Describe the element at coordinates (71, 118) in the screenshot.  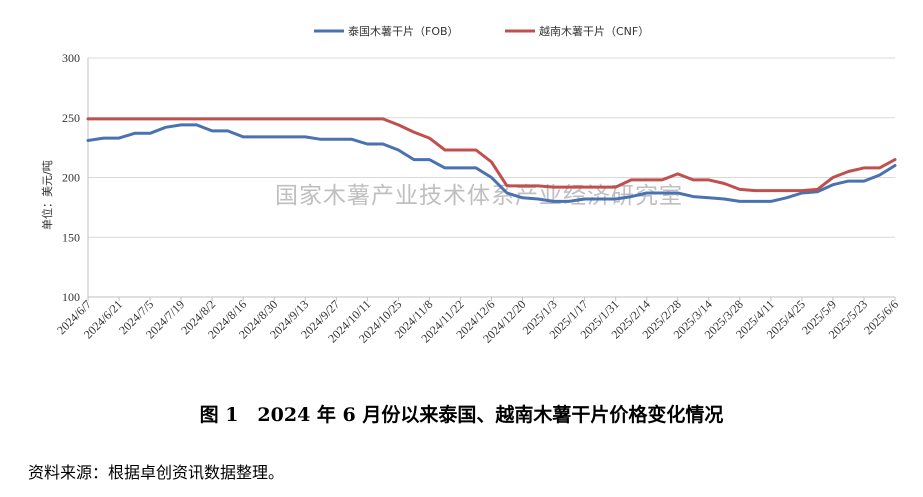
I see `y-tick-label: 250` at that location.